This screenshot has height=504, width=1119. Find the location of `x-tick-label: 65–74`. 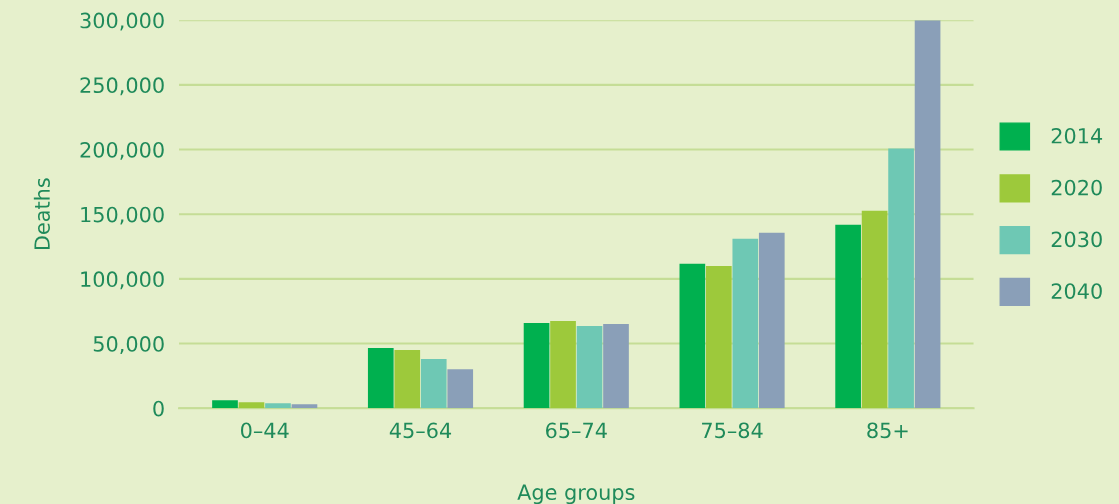

x-tick-label: 65–74 is located at coordinates (576, 430).